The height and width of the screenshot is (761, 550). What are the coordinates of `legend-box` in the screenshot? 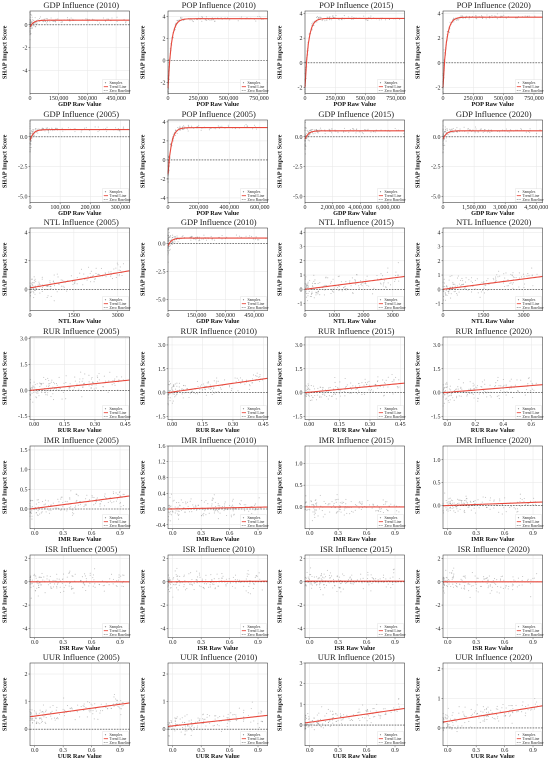 It's located at (390, 630).